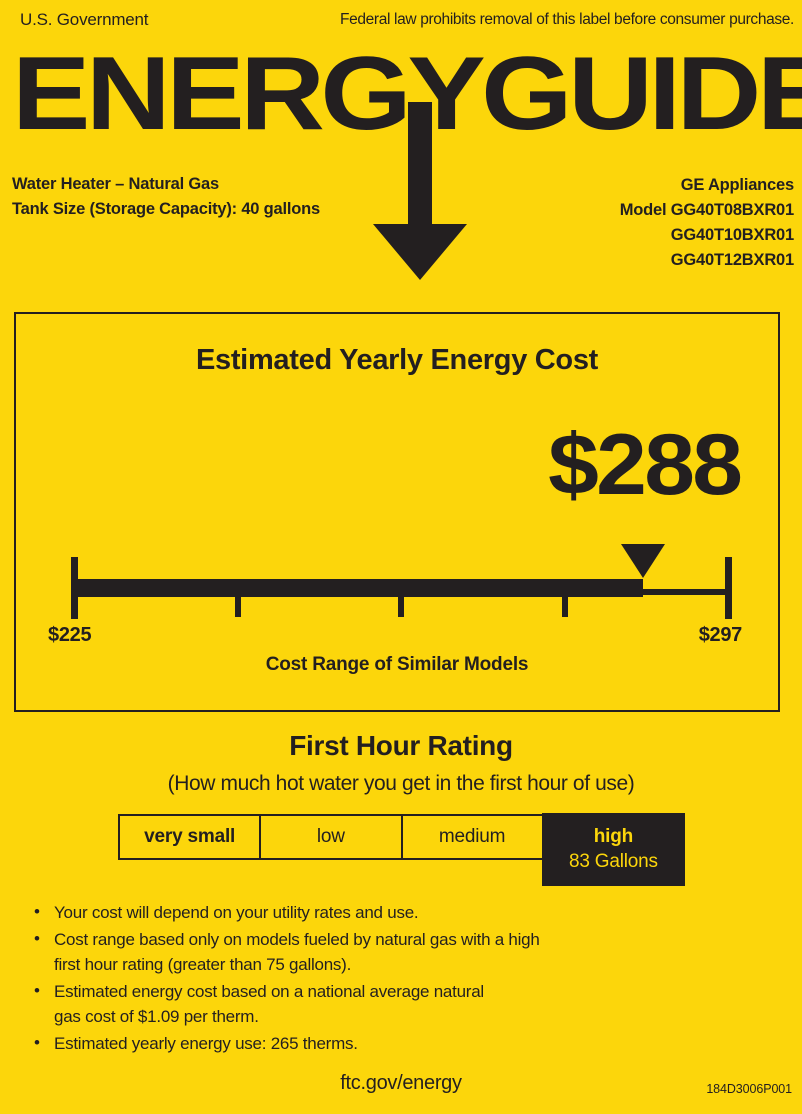 This screenshot has height=1114, width=802. What do you see at coordinates (330, 837) in the screenshot?
I see `fhr-cell-low: low` at bounding box center [330, 837].